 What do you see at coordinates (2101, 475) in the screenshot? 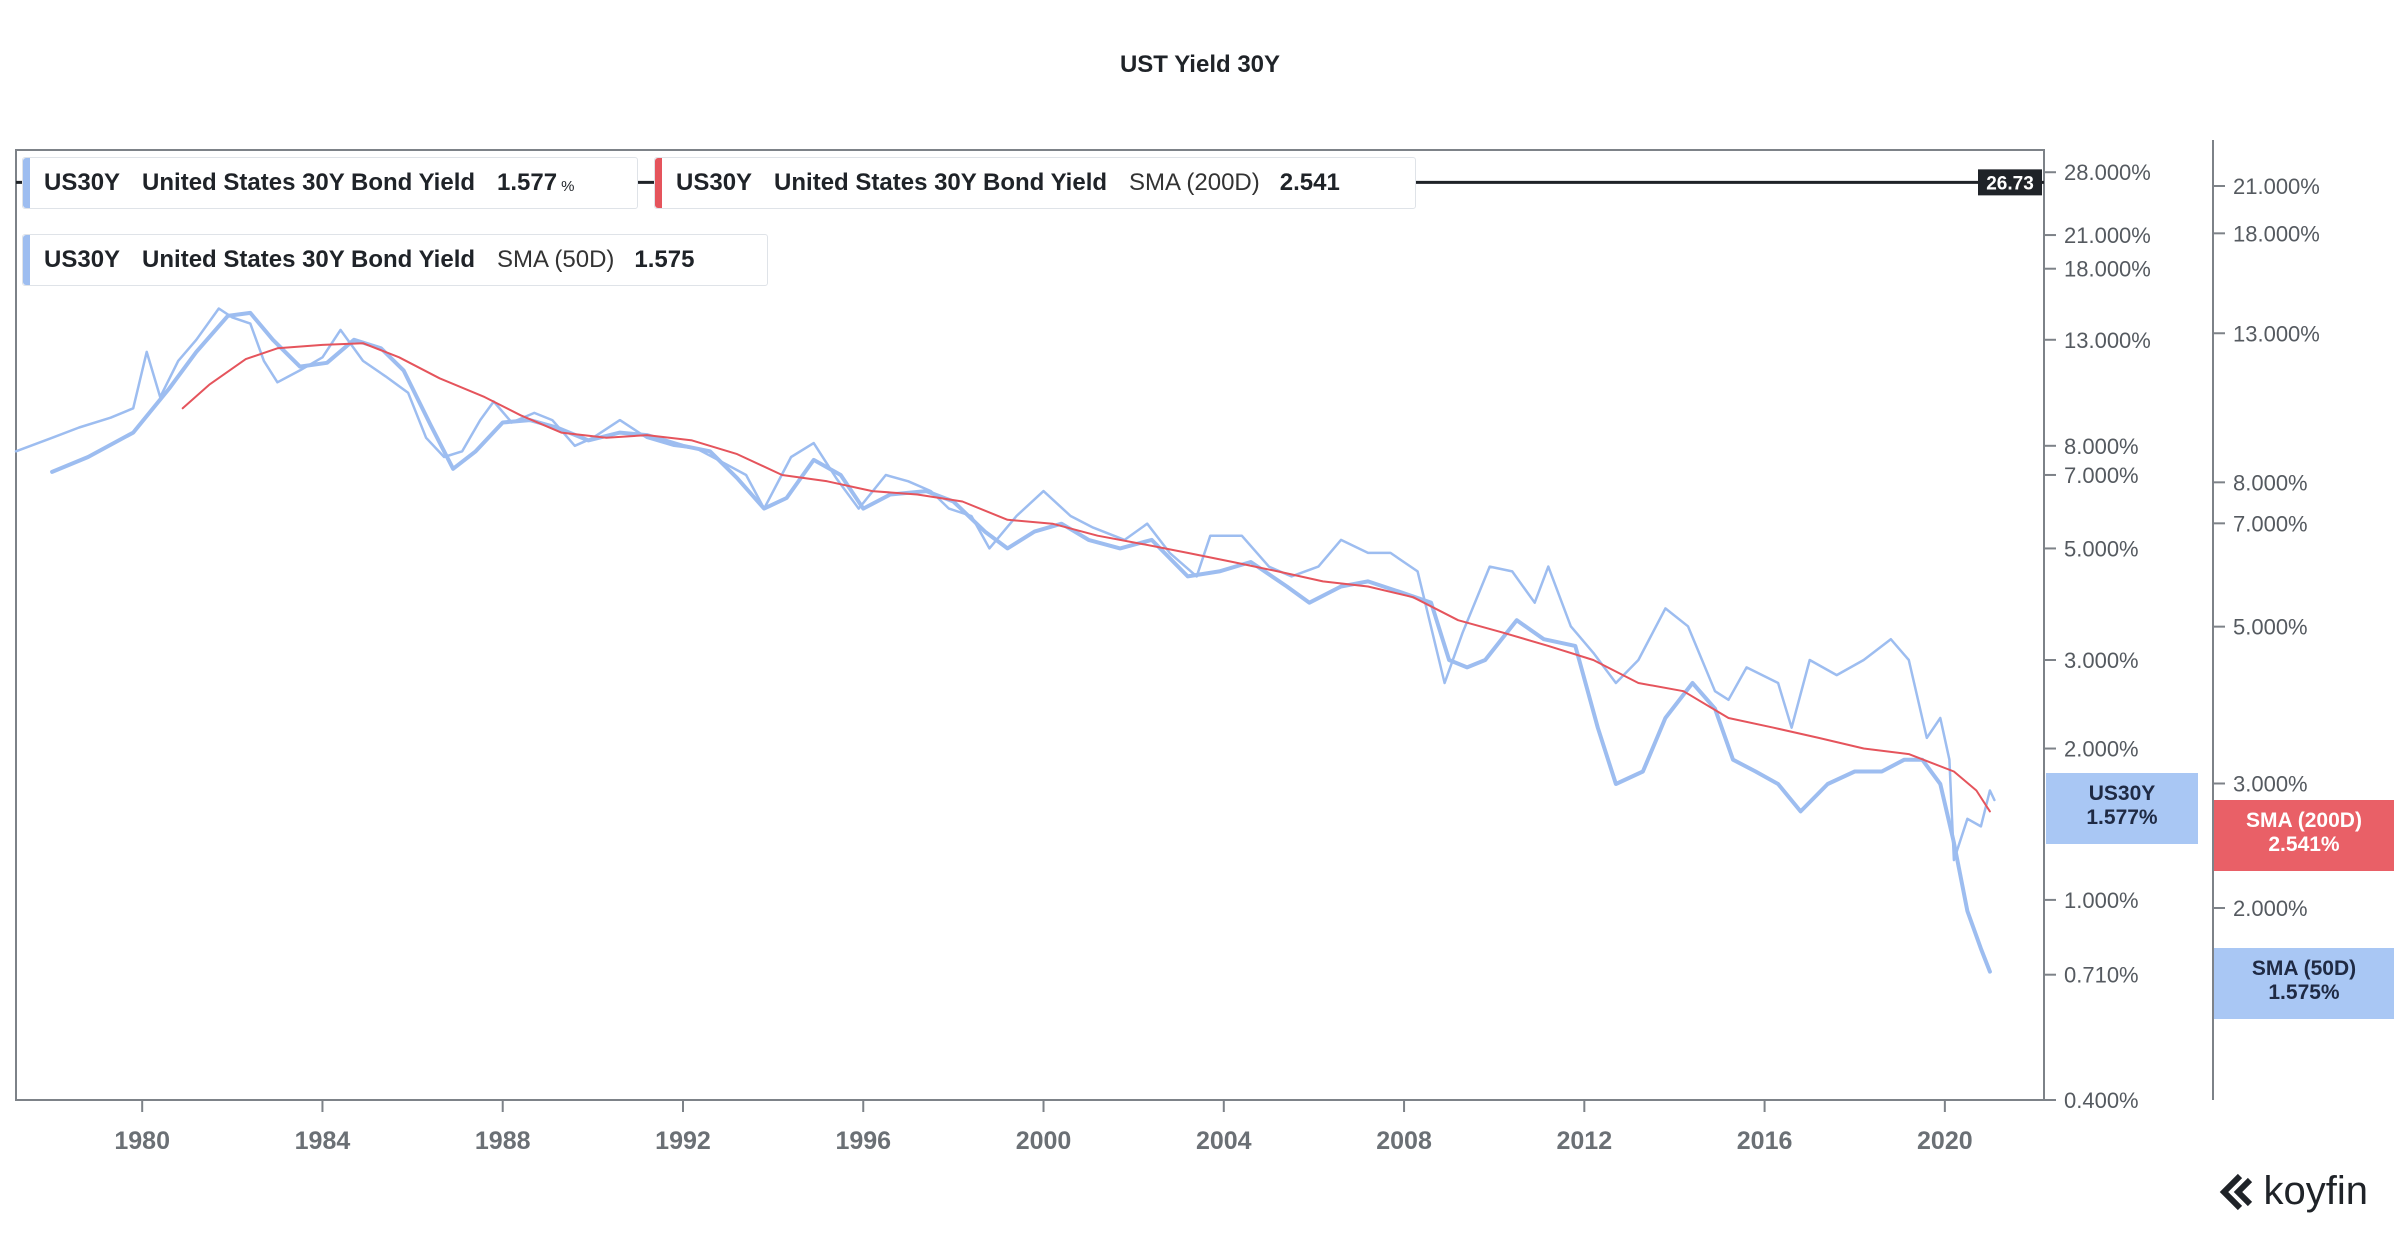
I see `y-tick-label: 7.000%` at bounding box center [2101, 475].